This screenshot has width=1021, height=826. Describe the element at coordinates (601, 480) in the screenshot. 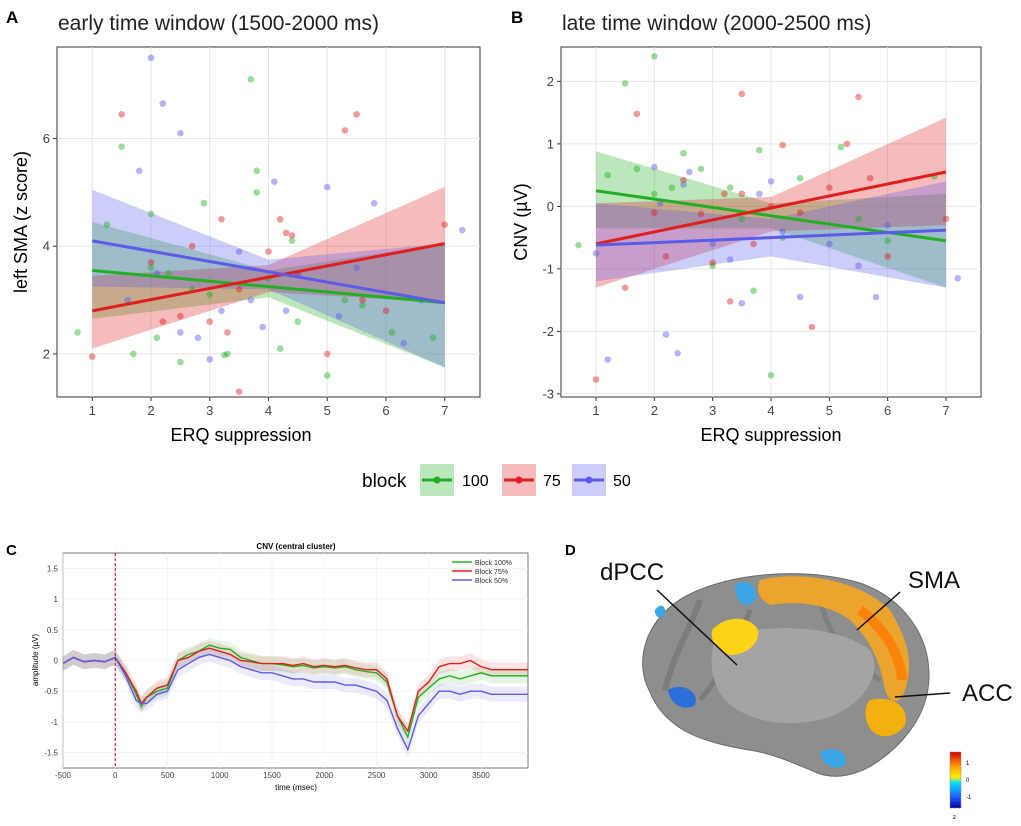

I see `legend-item-50: 50` at that location.